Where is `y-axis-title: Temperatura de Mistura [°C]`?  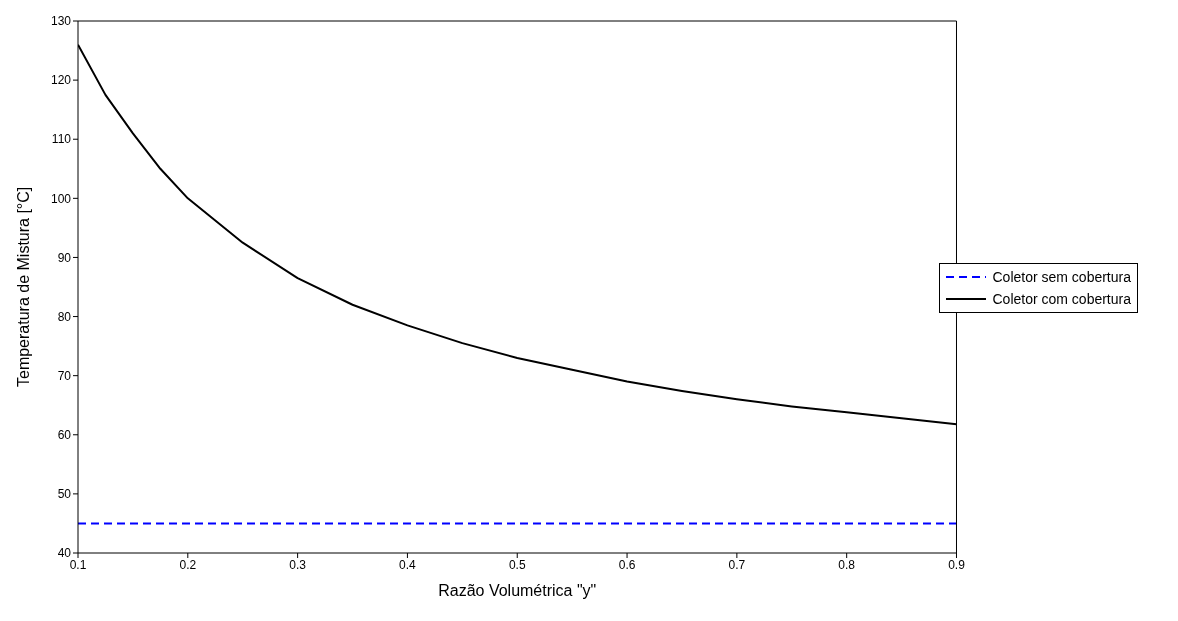
y-axis-title: Temperatura de Mistura [°C] is located at coordinates (23, 286).